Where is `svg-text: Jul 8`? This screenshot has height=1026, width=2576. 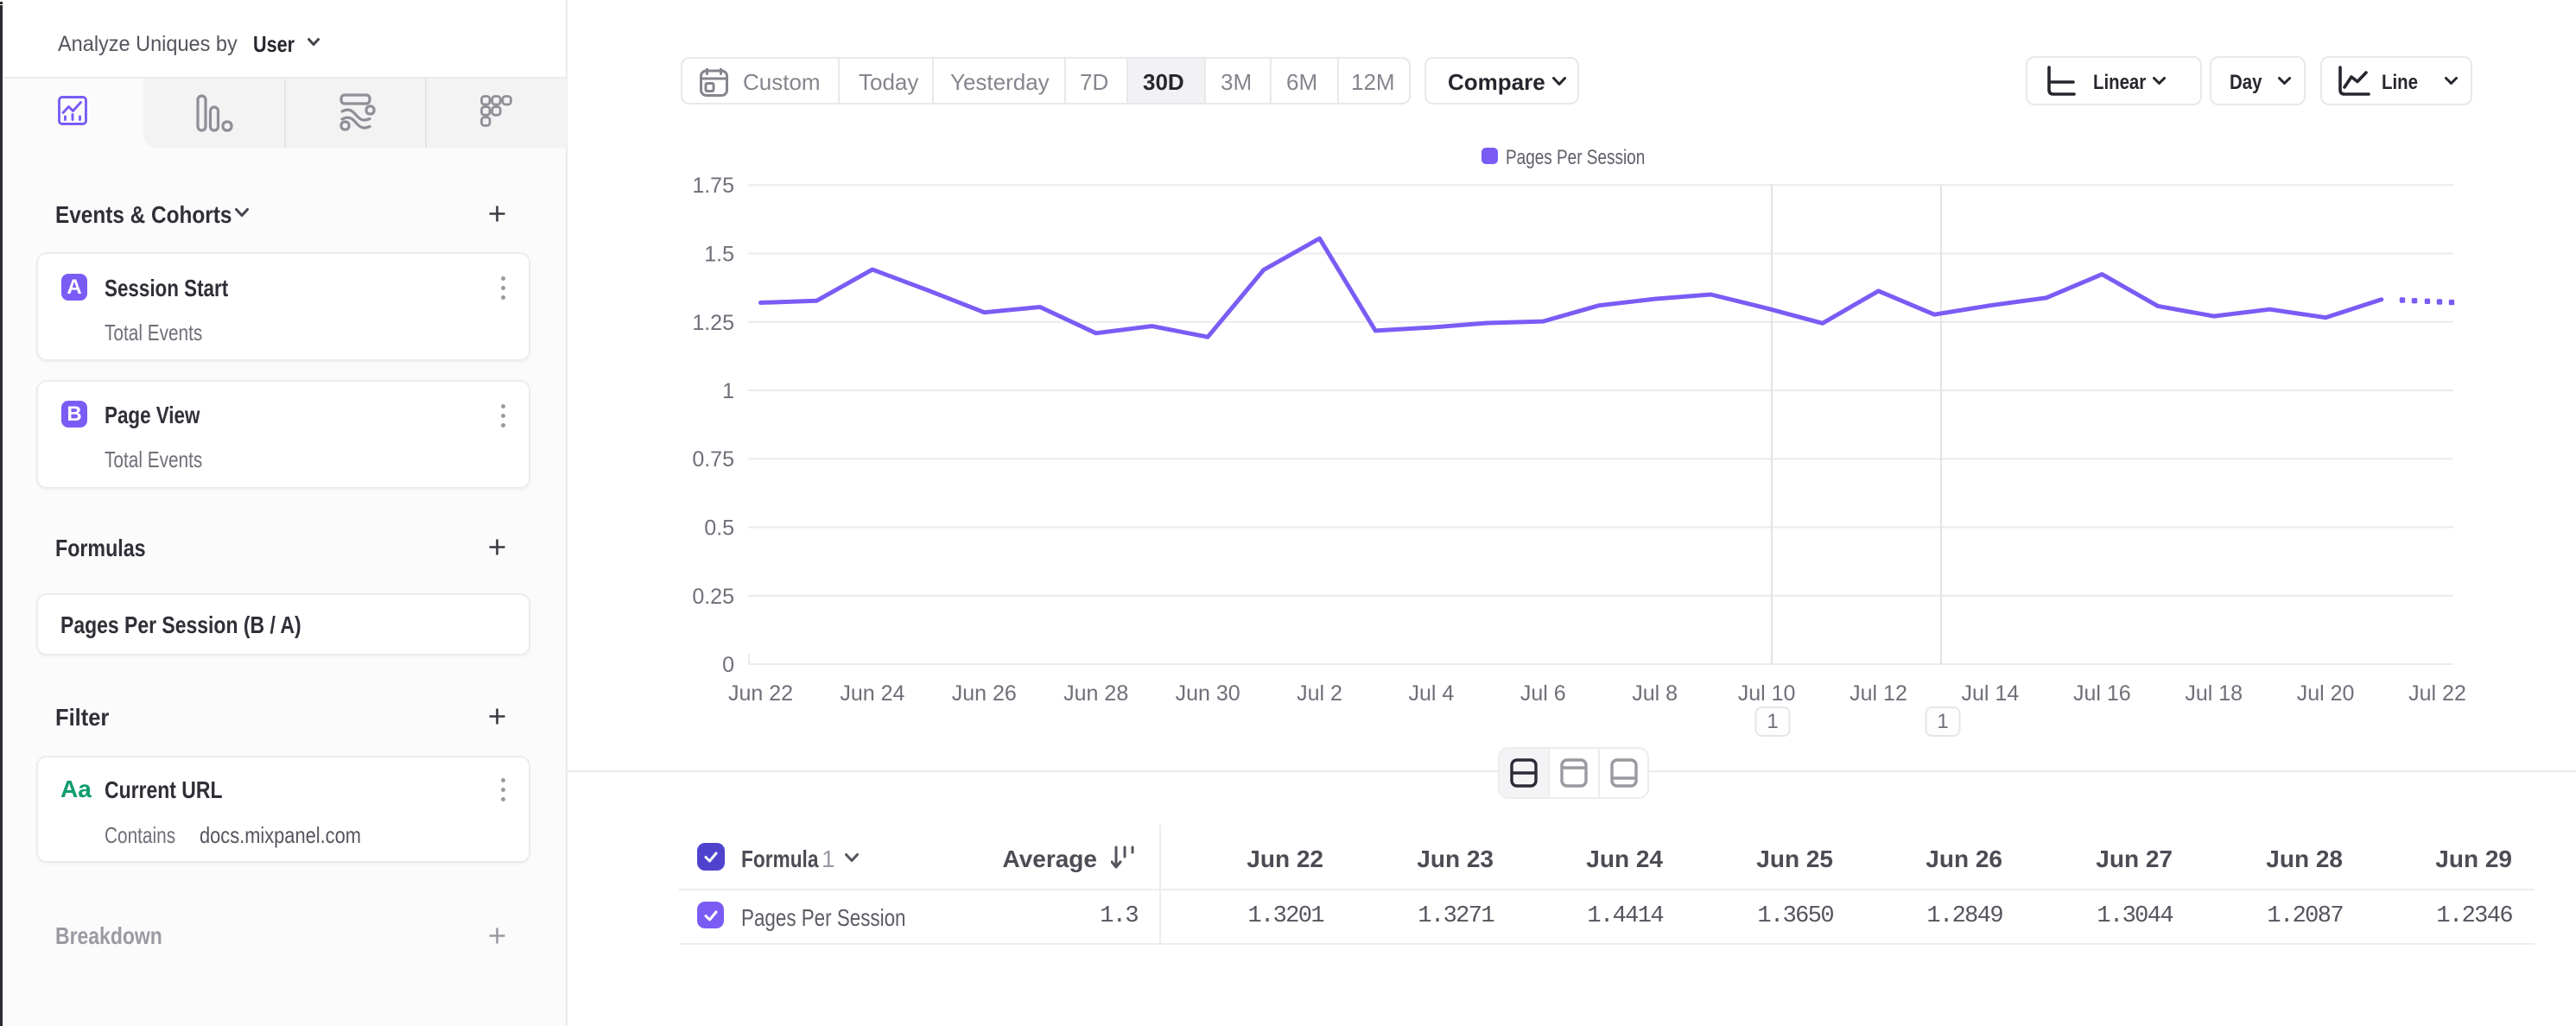
svg-text: Jul 8 is located at coordinates (1655, 693).